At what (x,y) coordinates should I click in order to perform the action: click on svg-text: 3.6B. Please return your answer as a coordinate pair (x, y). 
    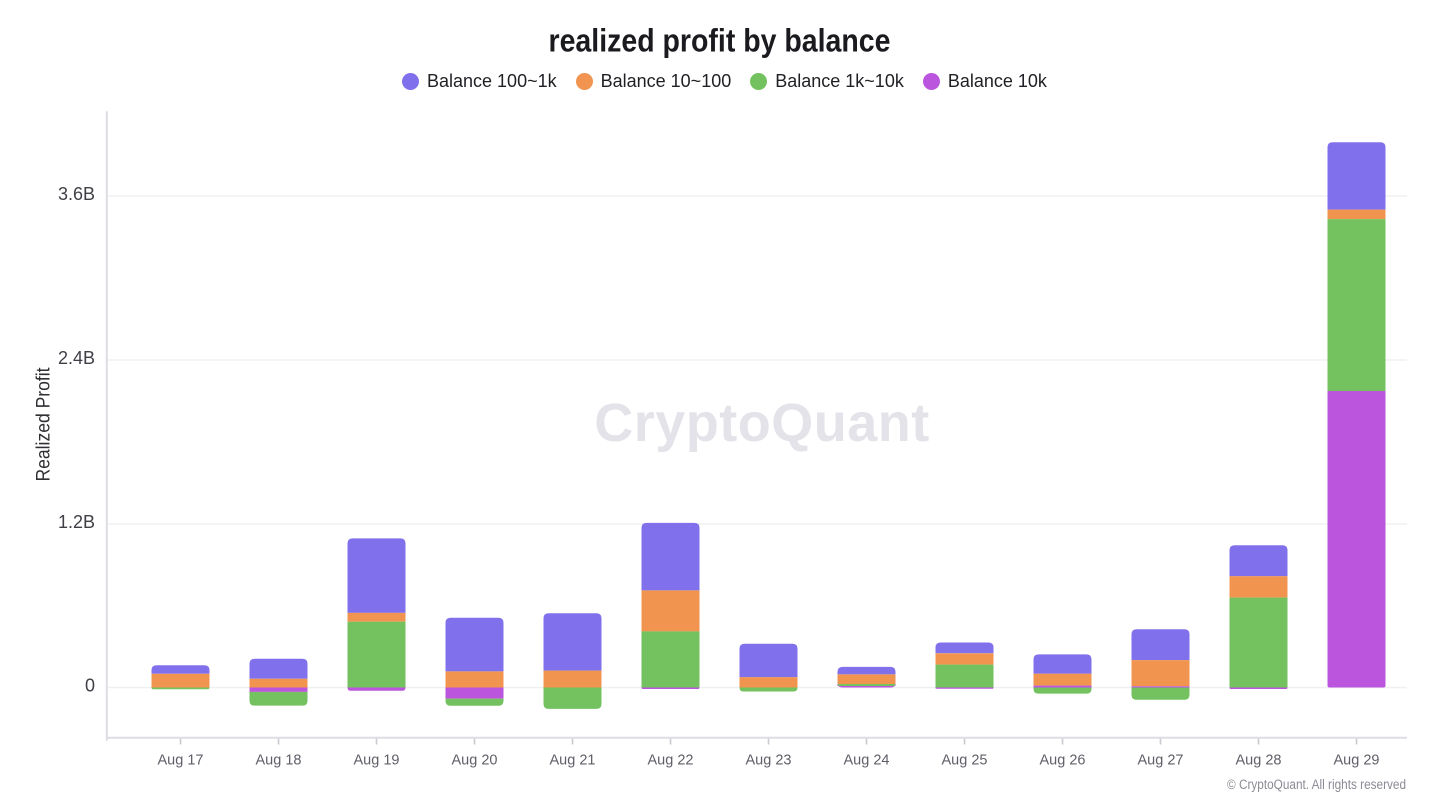
    Looking at the image, I should click on (76, 194).